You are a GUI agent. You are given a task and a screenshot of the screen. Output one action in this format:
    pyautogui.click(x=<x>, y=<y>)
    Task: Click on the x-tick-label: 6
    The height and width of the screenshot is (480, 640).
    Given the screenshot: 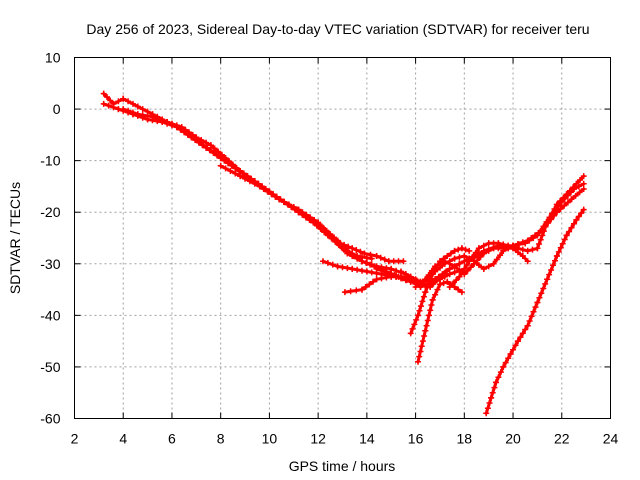 What is the action you would take?
    pyautogui.click(x=172, y=439)
    